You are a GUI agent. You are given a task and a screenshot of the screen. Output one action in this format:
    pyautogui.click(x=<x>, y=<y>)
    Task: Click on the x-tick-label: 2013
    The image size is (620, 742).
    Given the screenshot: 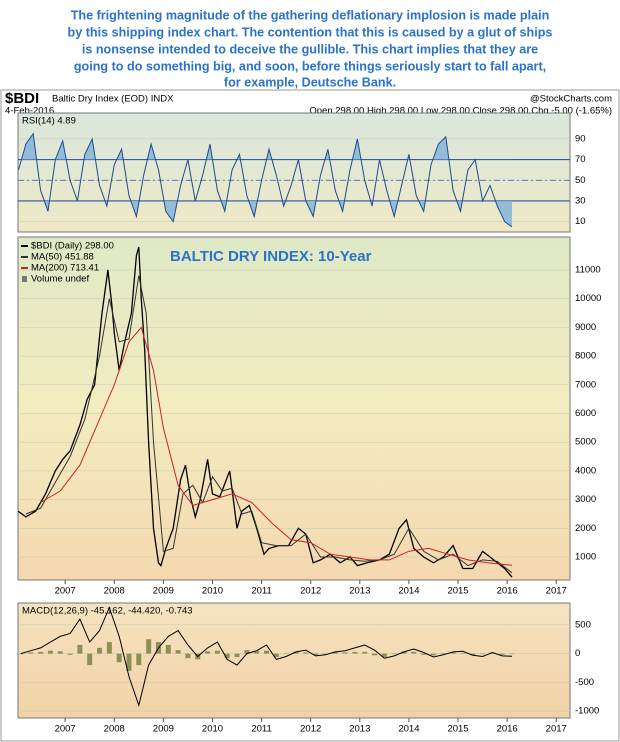 What is the action you would take?
    pyautogui.click(x=359, y=591)
    